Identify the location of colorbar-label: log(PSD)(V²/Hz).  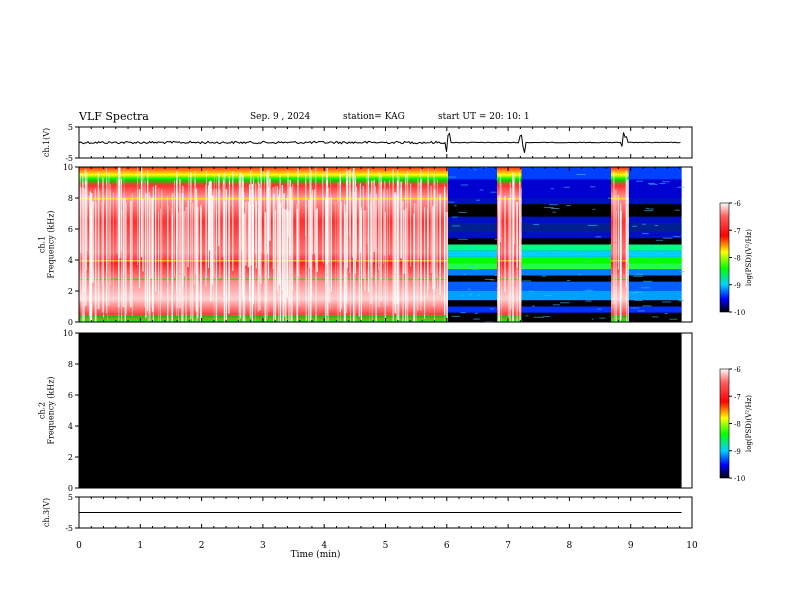
(749, 423).